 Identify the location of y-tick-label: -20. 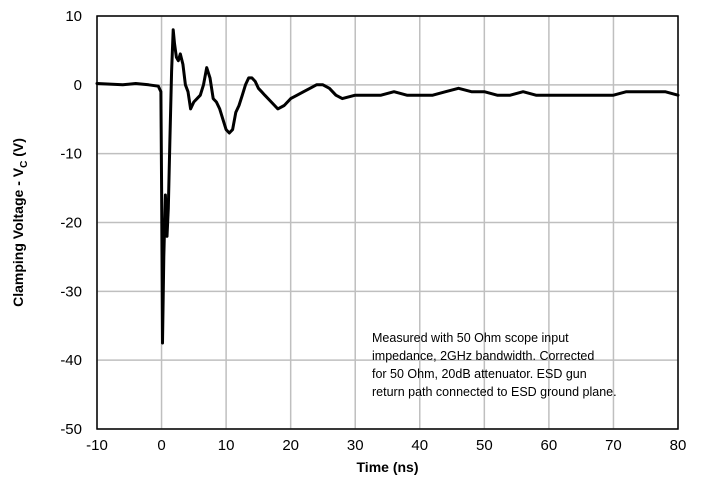
(71, 223).